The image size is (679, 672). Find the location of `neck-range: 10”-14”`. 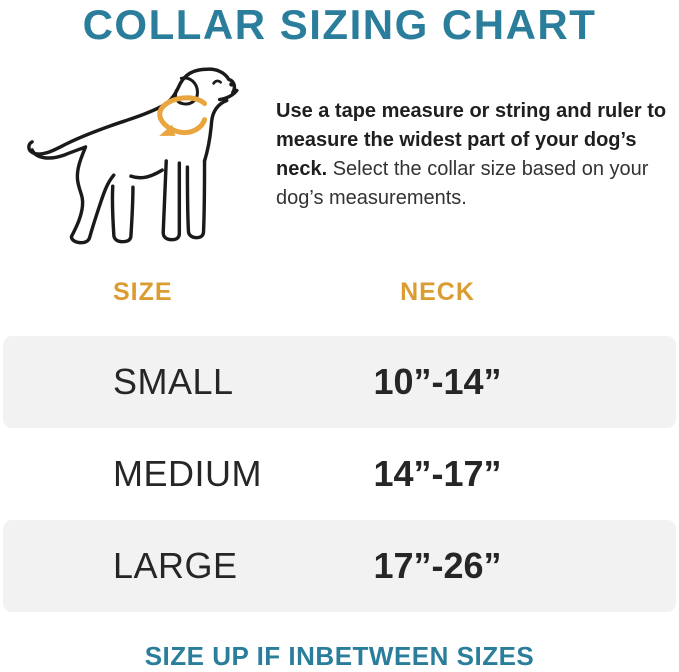

neck-range: 10”-14” is located at coordinates (437, 381).